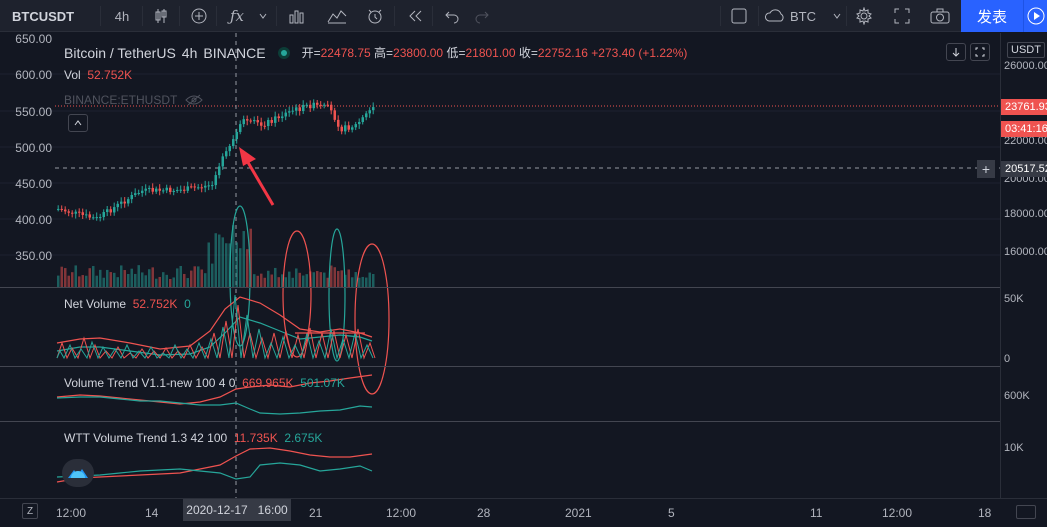 Image resolution: width=1047 pixels, height=527 pixels. I want to click on timezone-button: Z, so click(30, 511).